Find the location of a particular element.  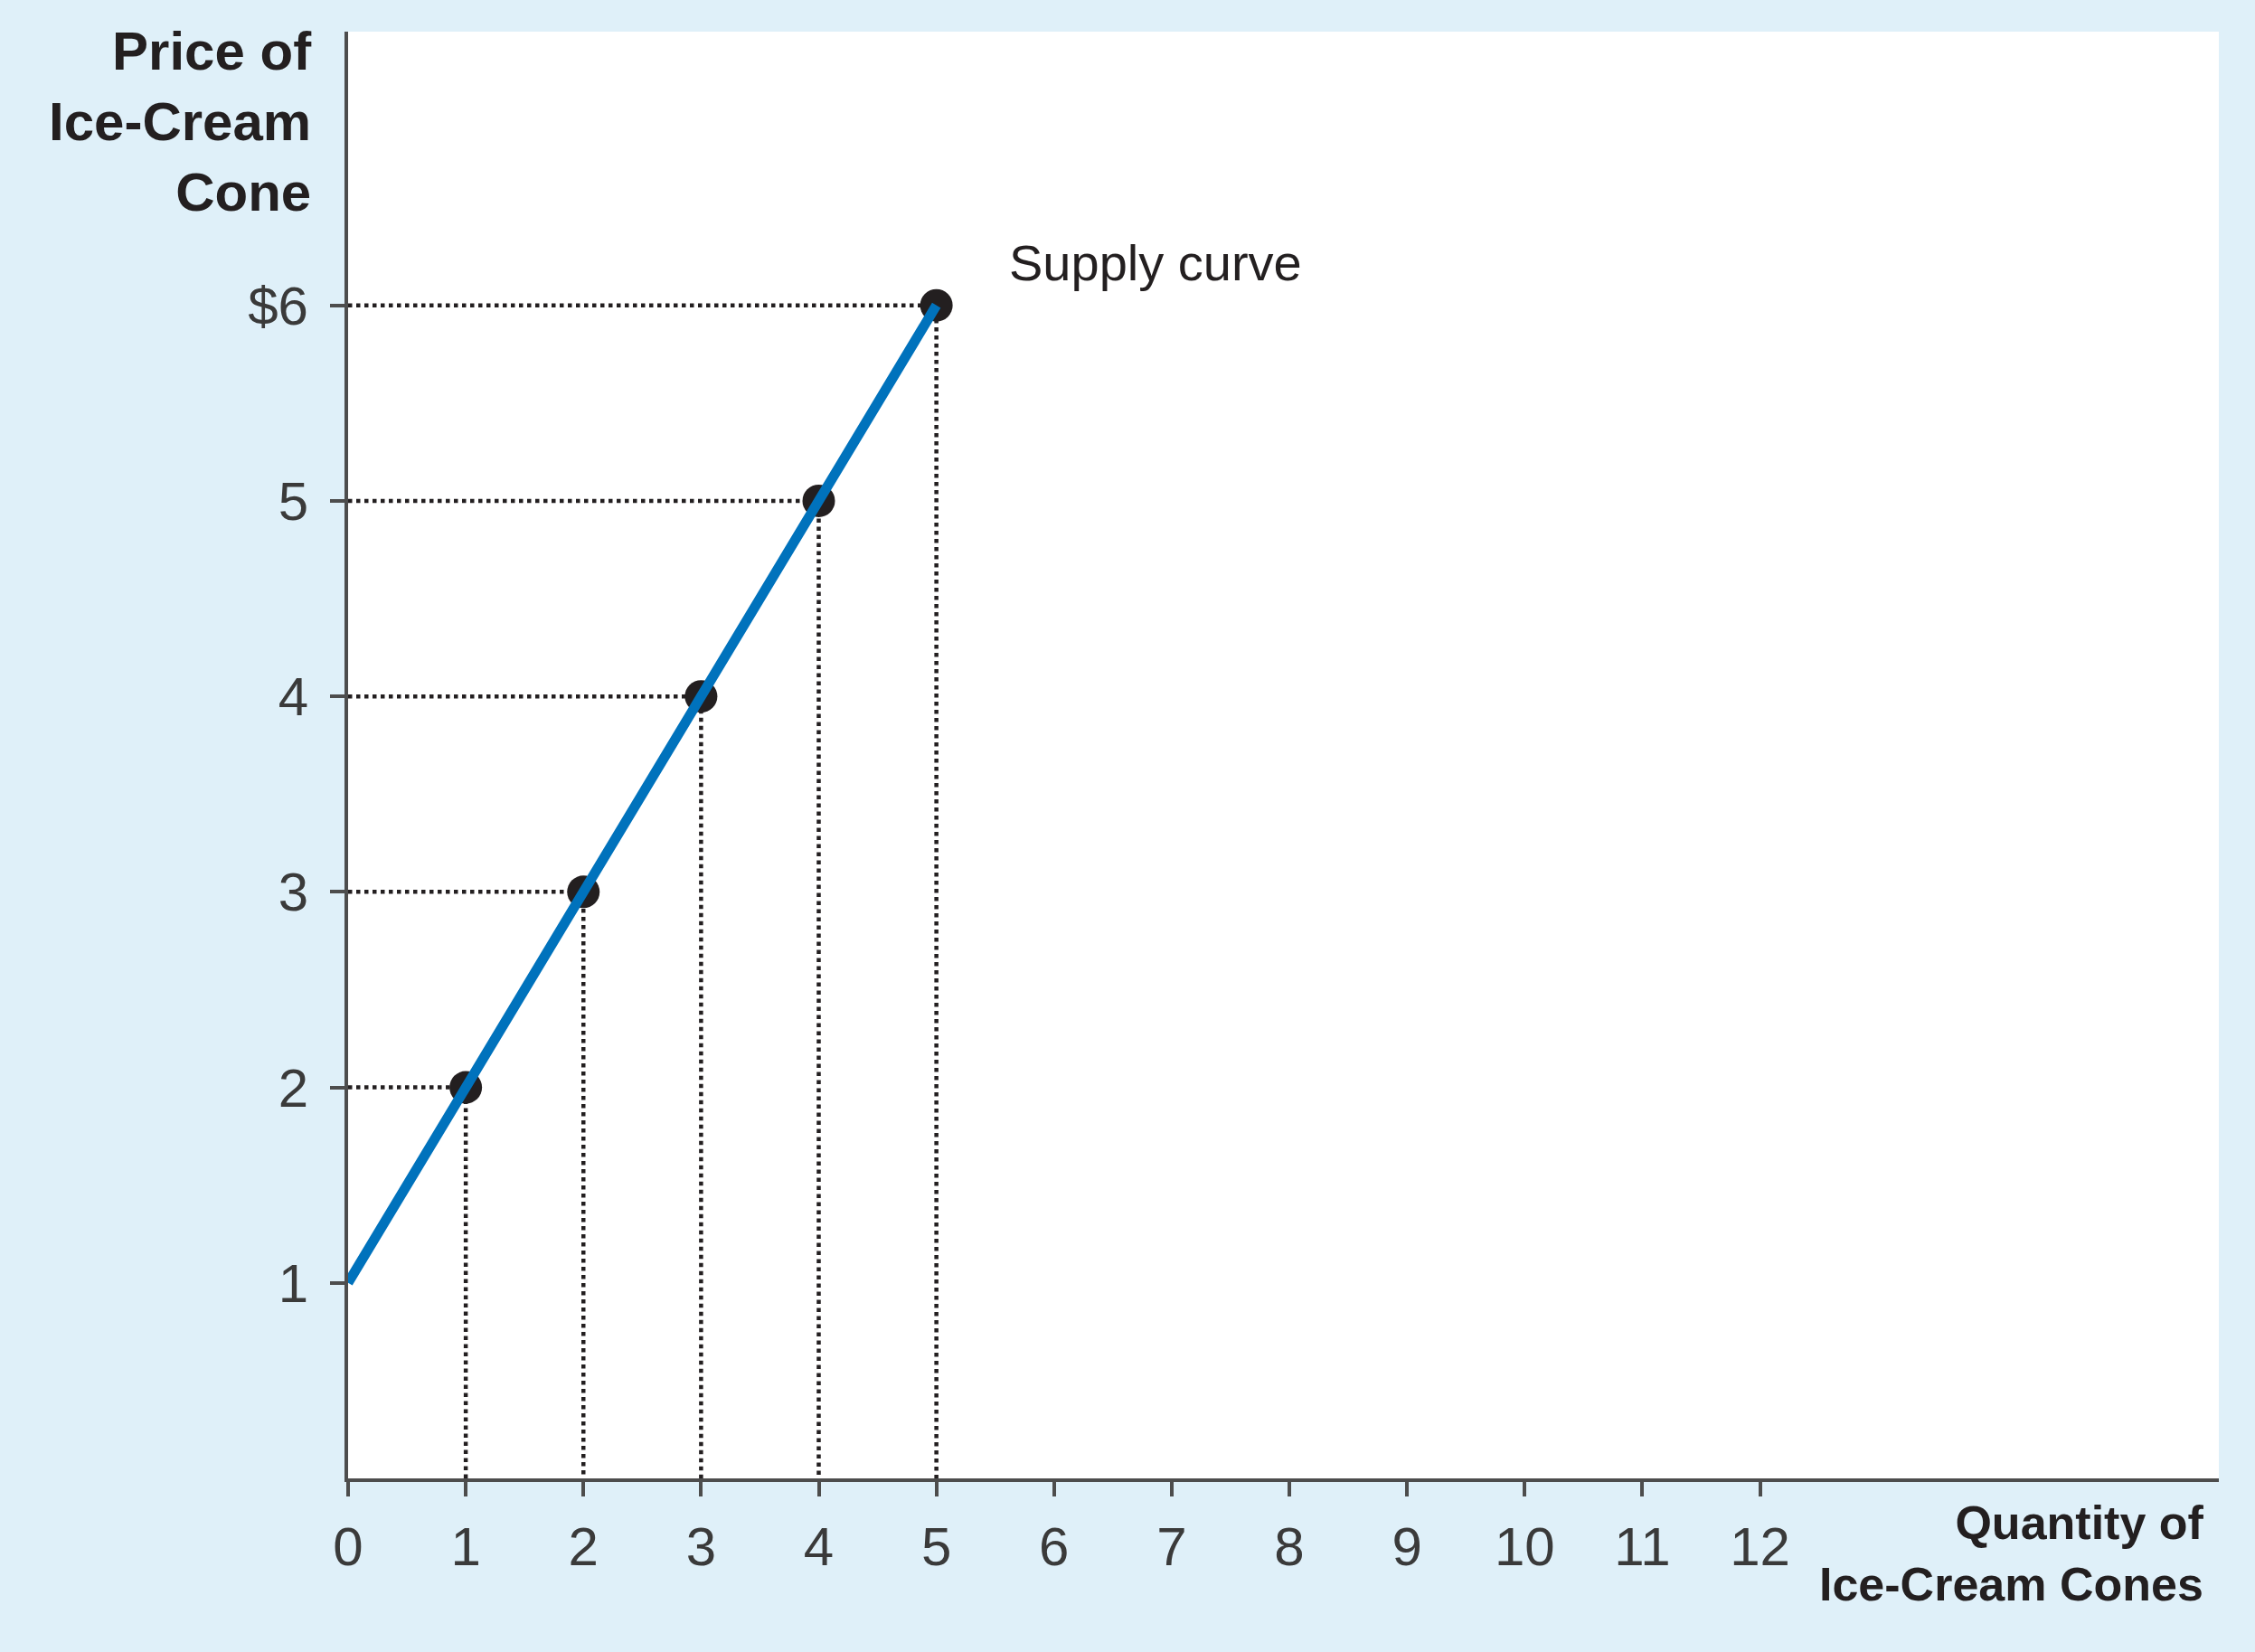

x-tick-label: 0 is located at coordinates (348, 1546).